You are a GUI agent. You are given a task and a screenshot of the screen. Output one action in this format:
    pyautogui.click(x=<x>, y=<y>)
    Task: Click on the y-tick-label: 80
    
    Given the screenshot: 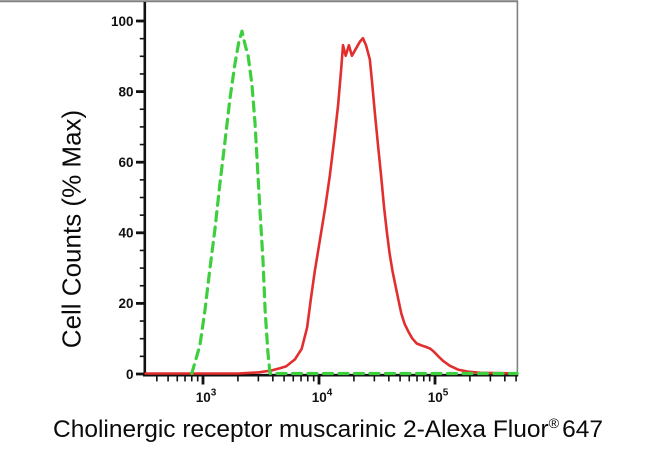 What is the action you would take?
    pyautogui.click(x=125, y=91)
    